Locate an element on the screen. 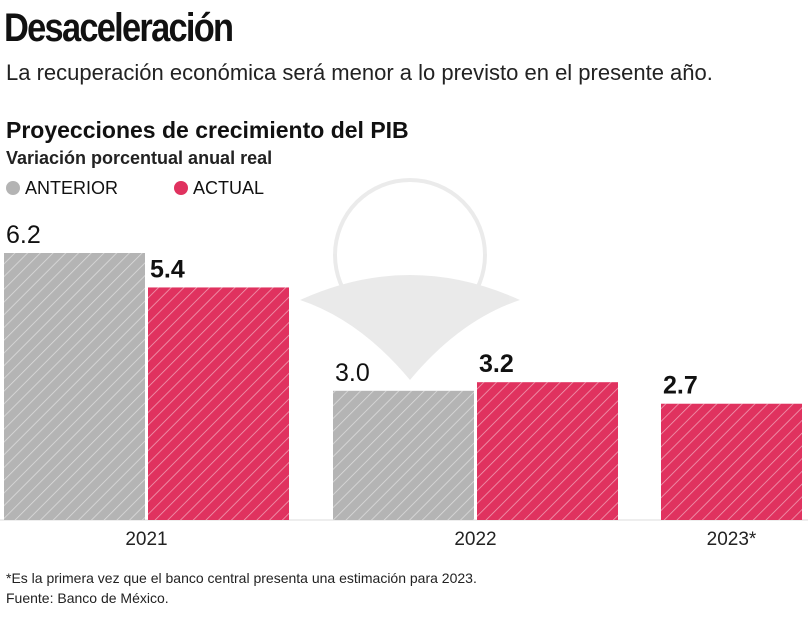  data-label: 5.4 is located at coordinates (167, 269).